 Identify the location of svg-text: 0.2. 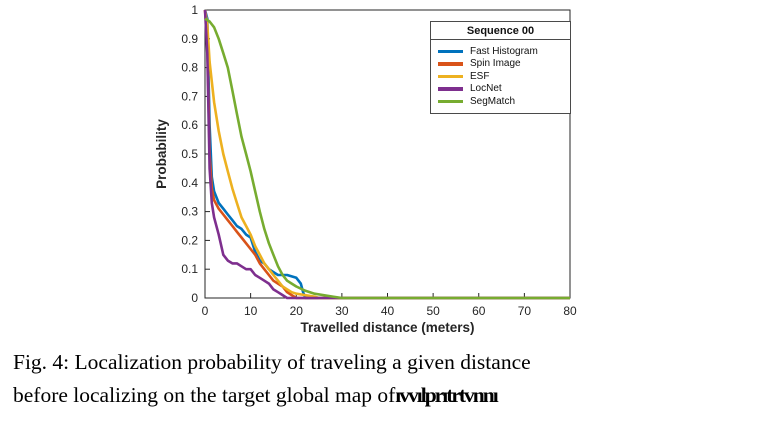
(189, 240).